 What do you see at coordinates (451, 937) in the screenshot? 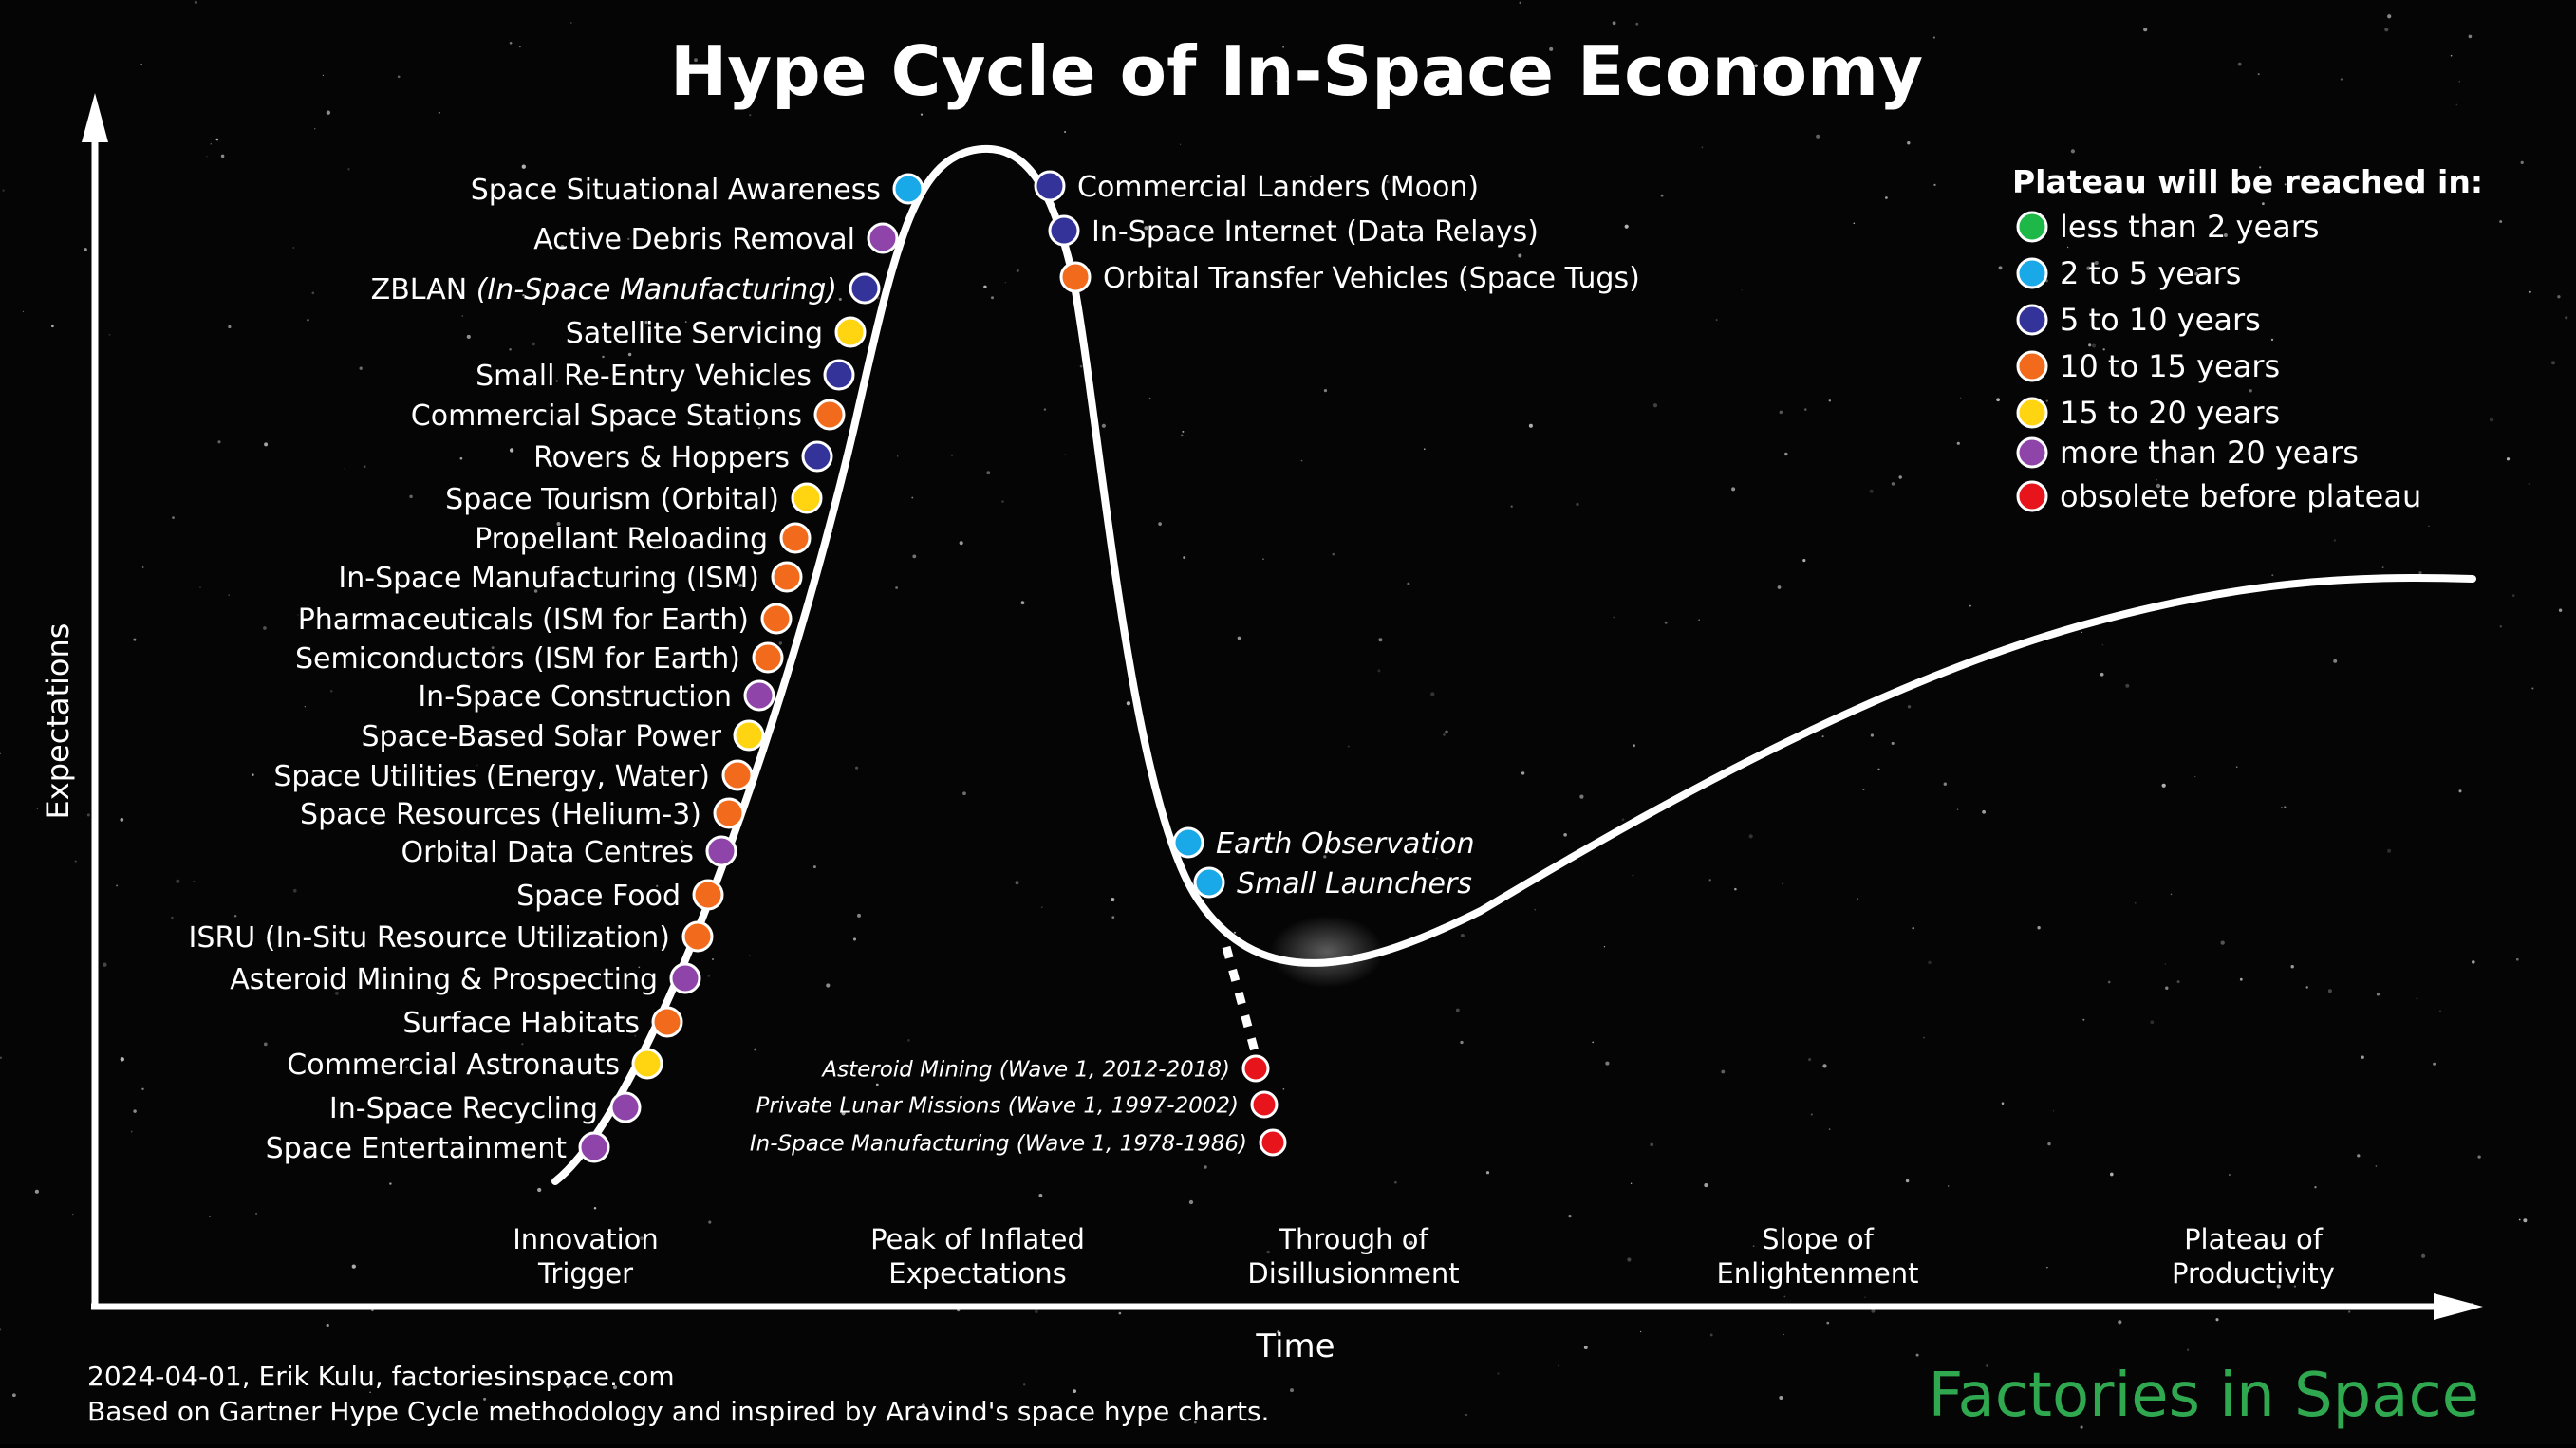
I see `technology-point: ISRU (In-Situ Resource Utilization)` at bounding box center [451, 937].